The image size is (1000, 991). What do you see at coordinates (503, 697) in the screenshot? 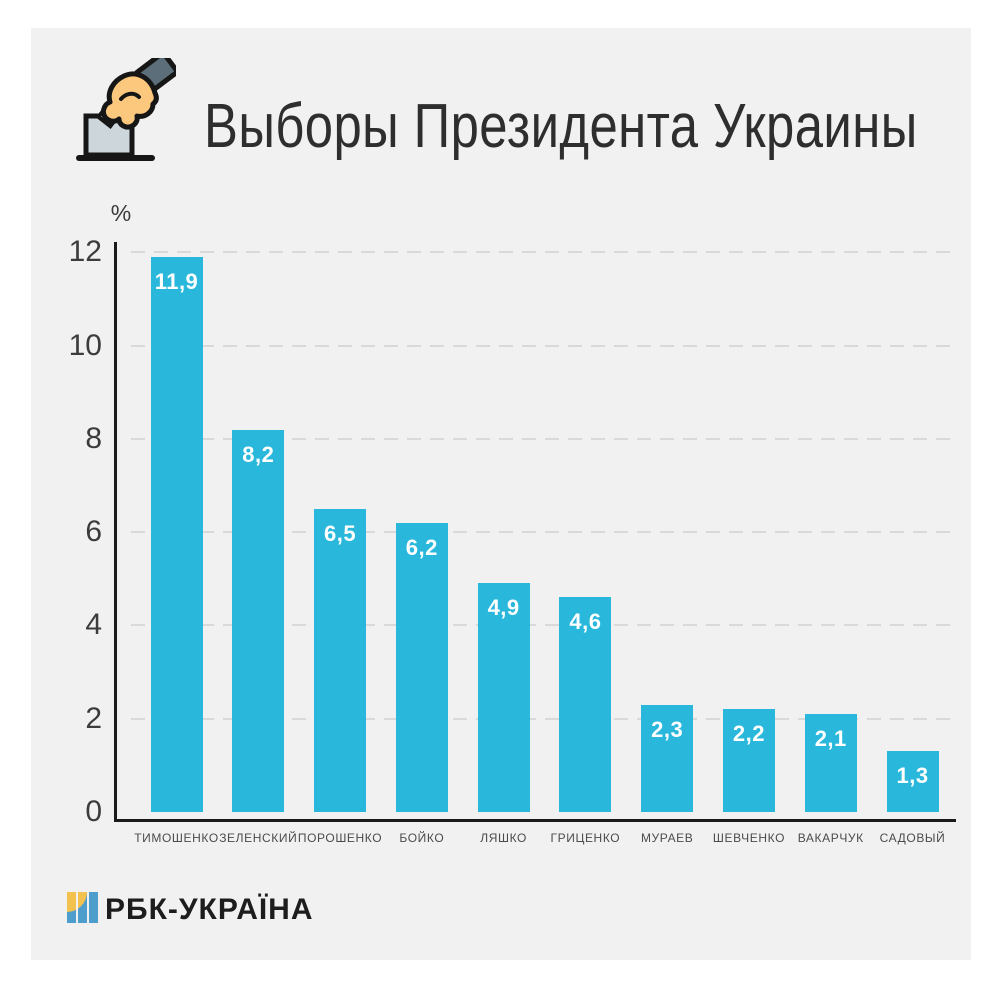
I see `bar: 4,9` at bounding box center [503, 697].